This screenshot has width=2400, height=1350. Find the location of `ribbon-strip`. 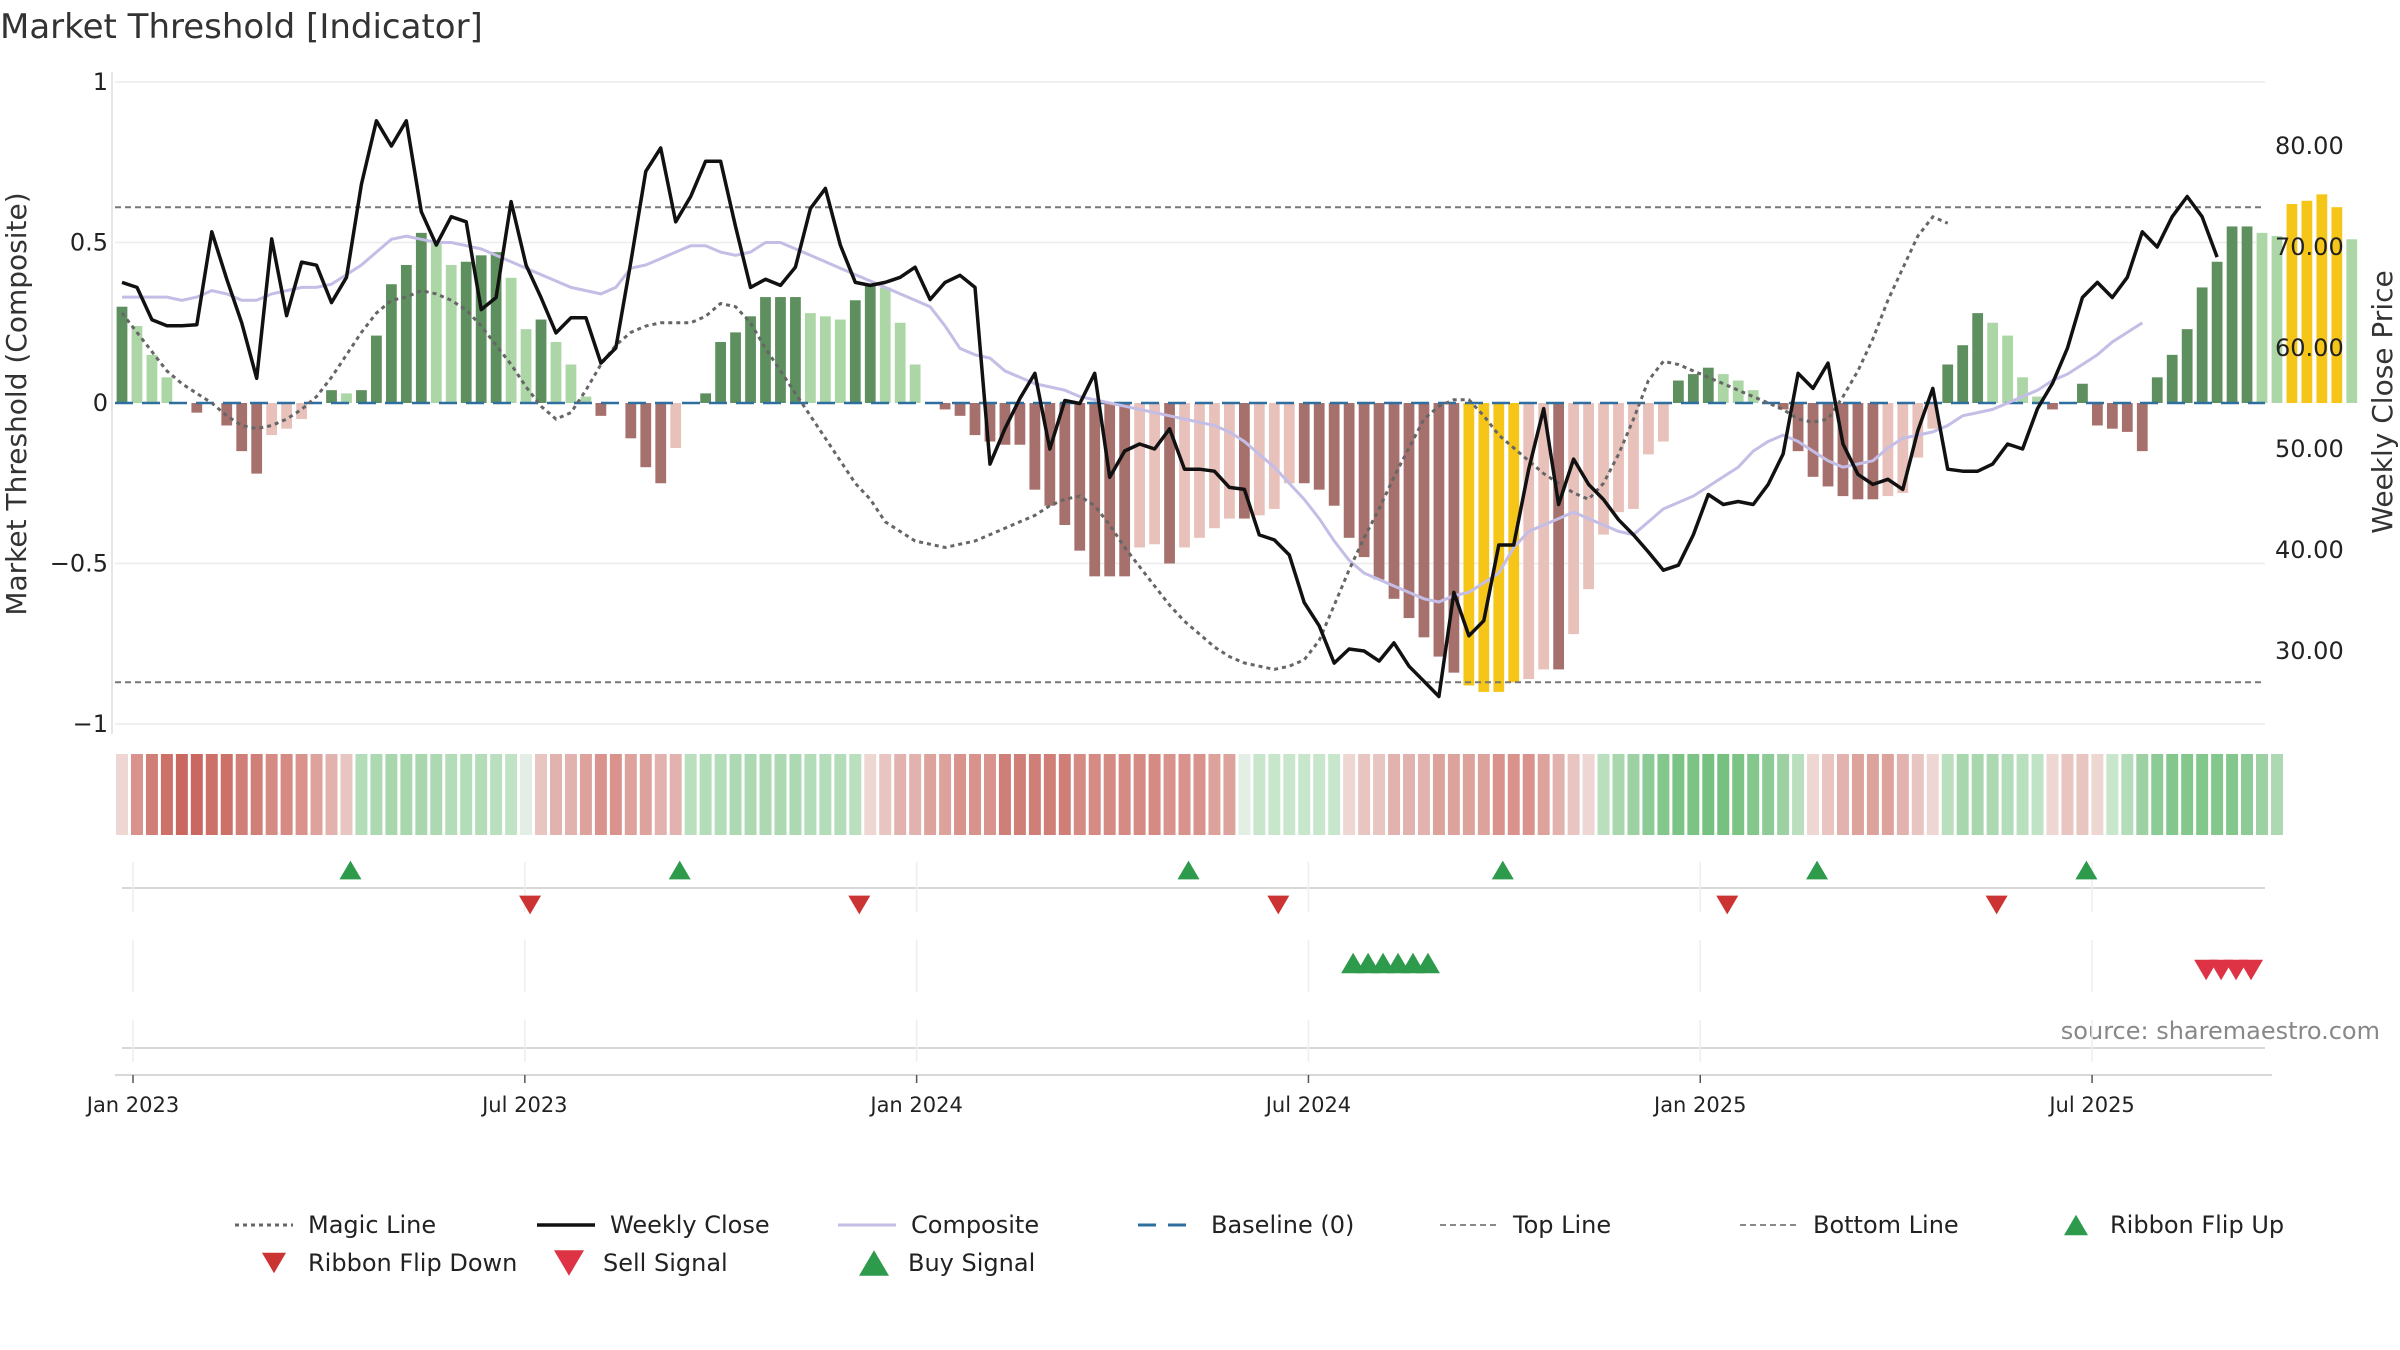

ribbon-strip is located at coordinates (1199, 794).